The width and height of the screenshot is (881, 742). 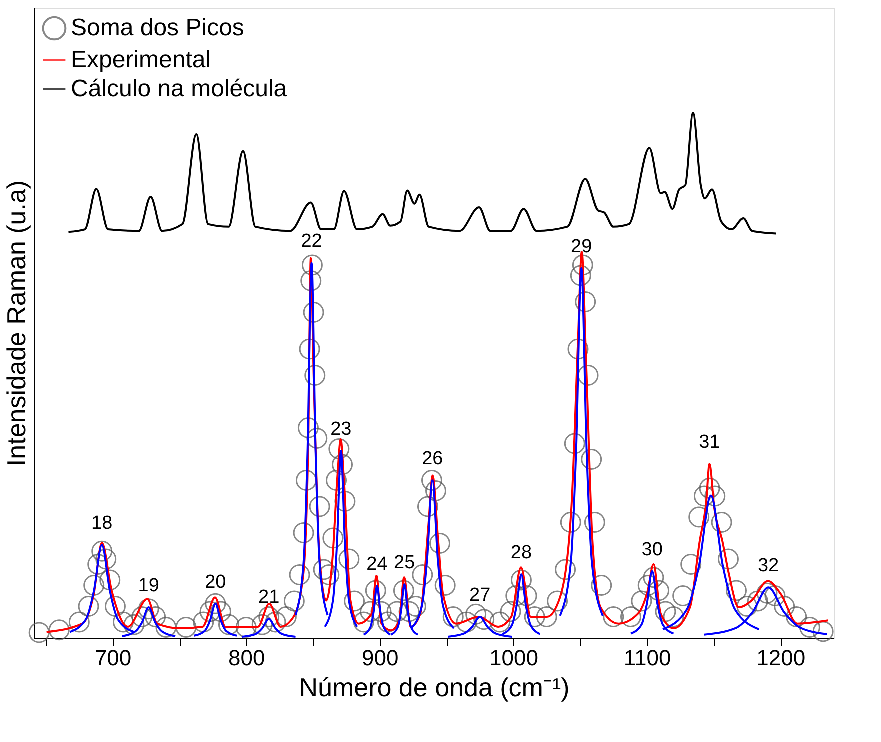 What do you see at coordinates (581, 247) in the screenshot?
I see `annotation: 29` at bounding box center [581, 247].